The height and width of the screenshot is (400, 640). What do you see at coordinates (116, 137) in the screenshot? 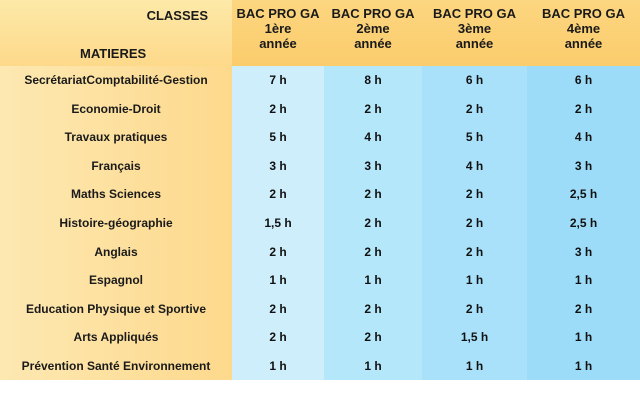
I see `subject-label: Travaux pratiques` at bounding box center [116, 137].